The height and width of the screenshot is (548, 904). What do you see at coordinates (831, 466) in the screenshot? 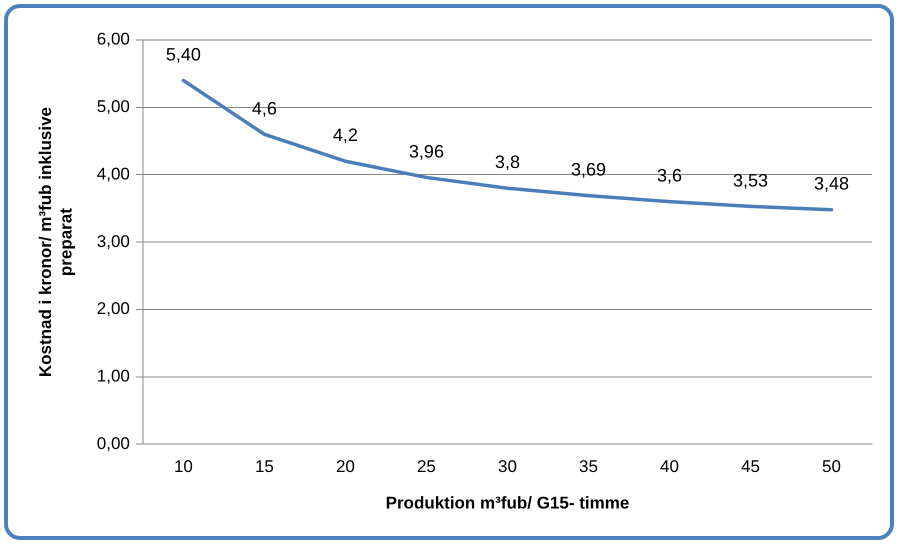
I see `x-tick-label: 50` at bounding box center [831, 466].